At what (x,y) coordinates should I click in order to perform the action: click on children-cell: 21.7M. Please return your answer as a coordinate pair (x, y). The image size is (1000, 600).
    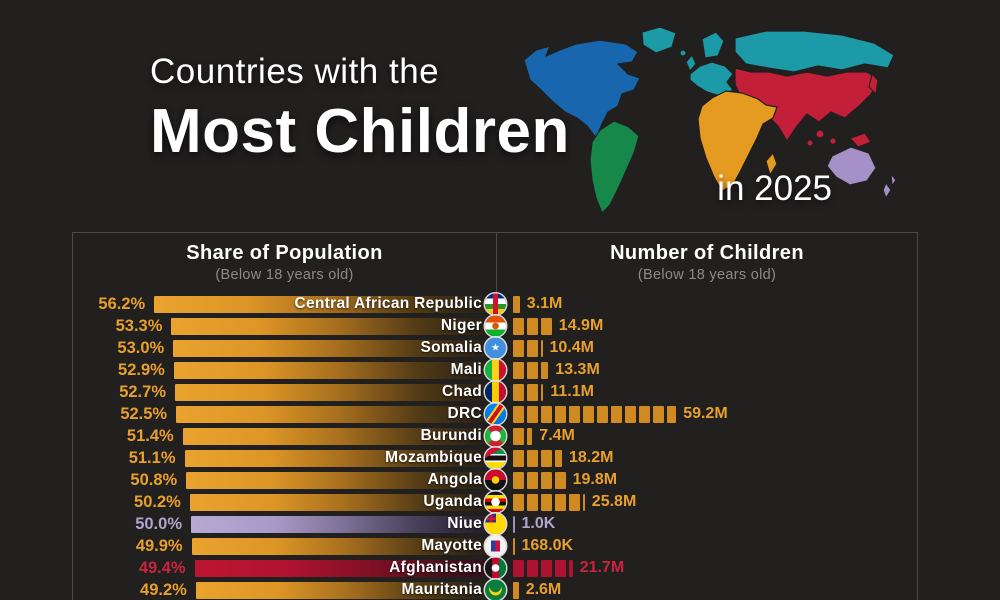
    Looking at the image, I should click on (701, 568).